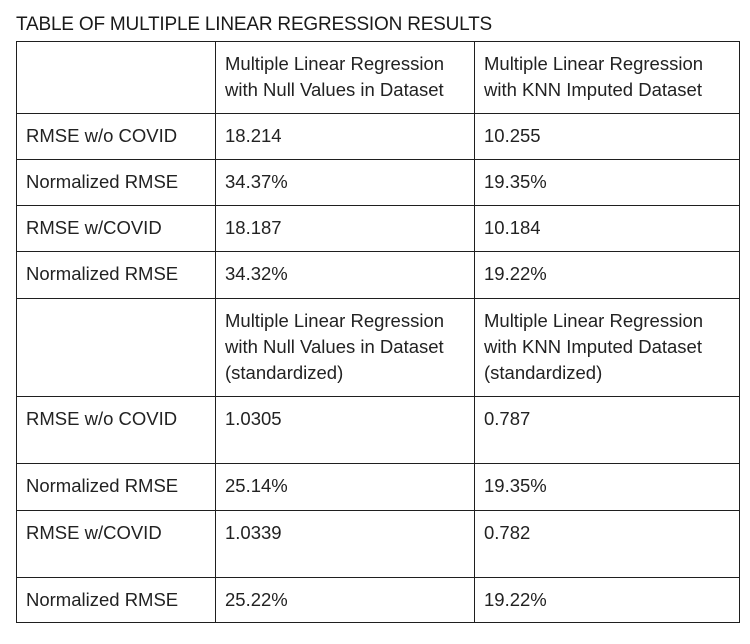 This screenshot has height=644, width=750. I want to click on knn-imputed-cell: 10.255, so click(607, 136).